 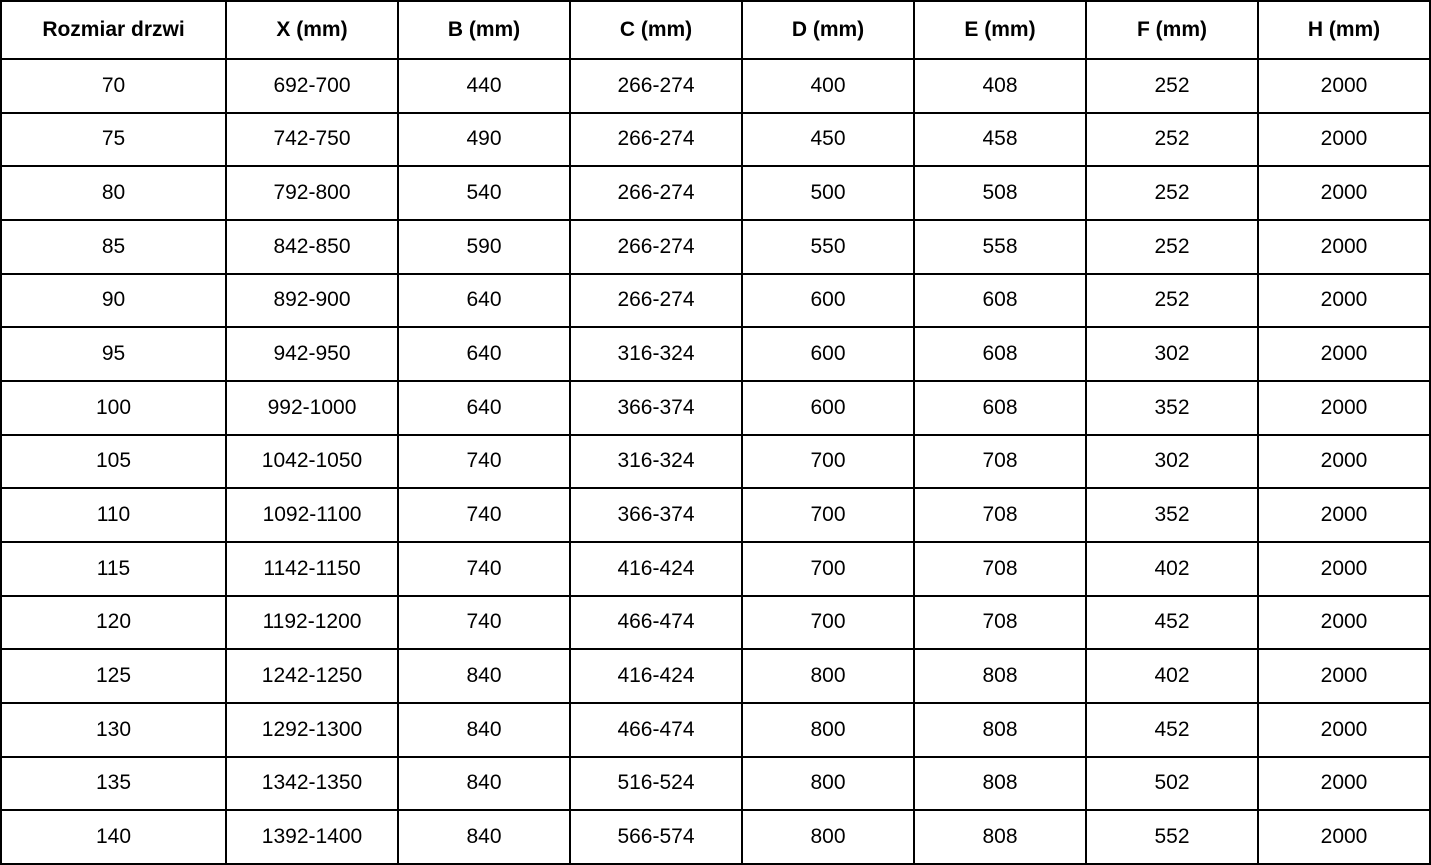 I want to click on table-cell: 992-1000, so click(x=312, y=407).